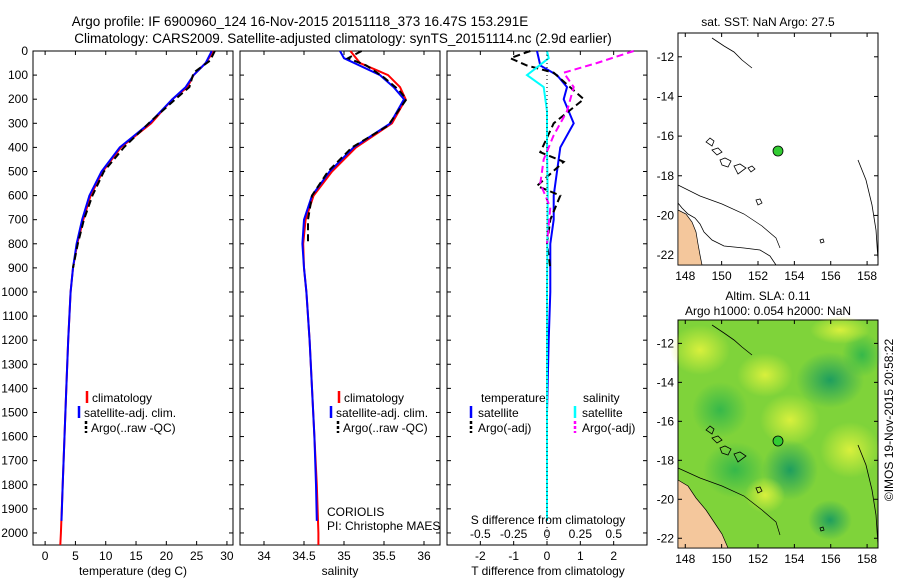 The height and width of the screenshot is (580, 900). Describe the element at coordinates (666, 499) in the screenshot. I see `lat-tick-label: -20` at that location.